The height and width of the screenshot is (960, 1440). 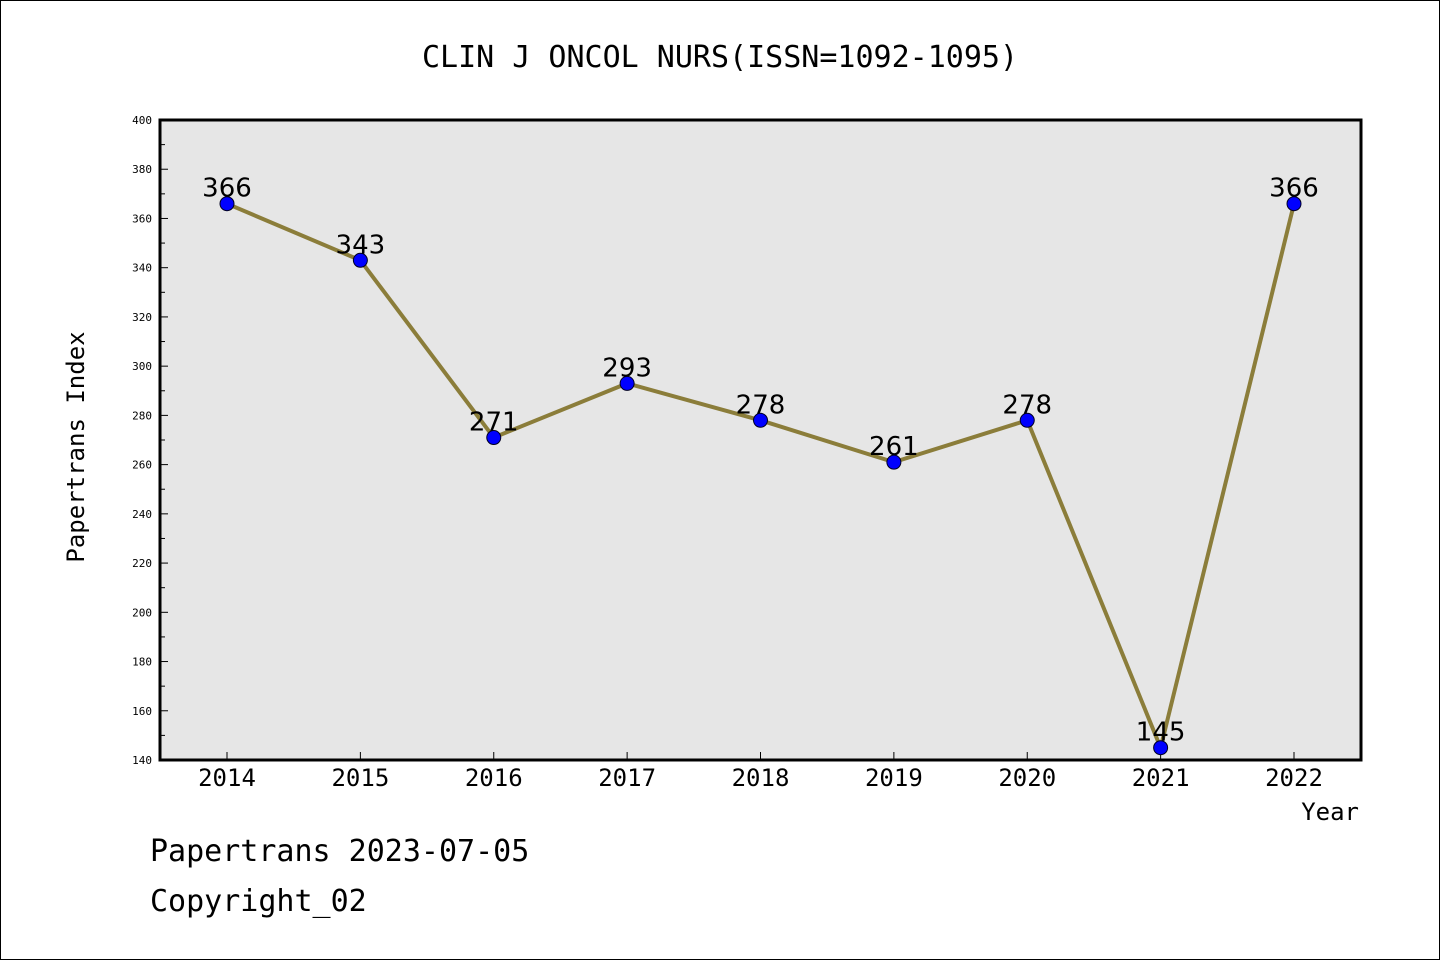 I want to click on y-tick-label: 400, so click(x=142, y=120).